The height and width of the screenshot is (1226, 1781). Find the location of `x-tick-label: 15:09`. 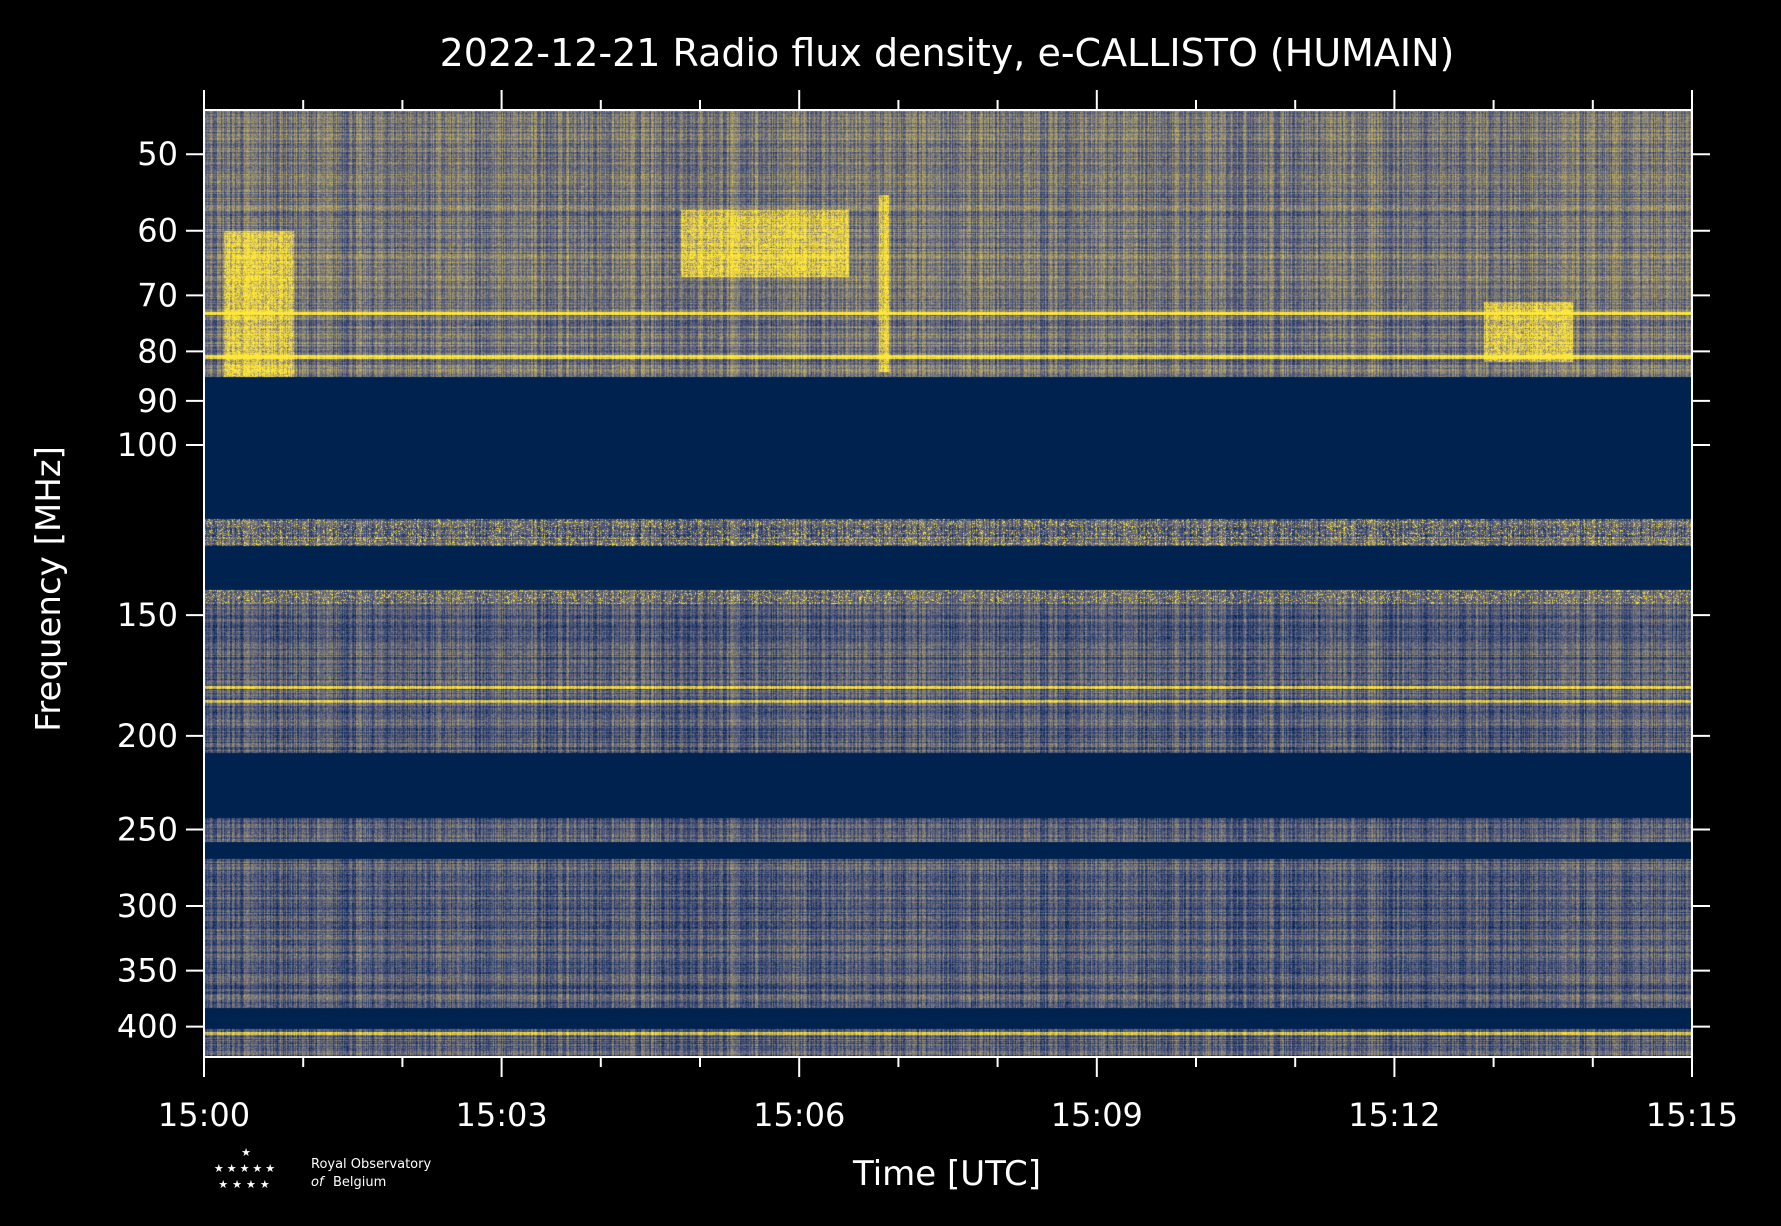

x-tick-label: 15:09 is located at coordinates (1097, 1115).